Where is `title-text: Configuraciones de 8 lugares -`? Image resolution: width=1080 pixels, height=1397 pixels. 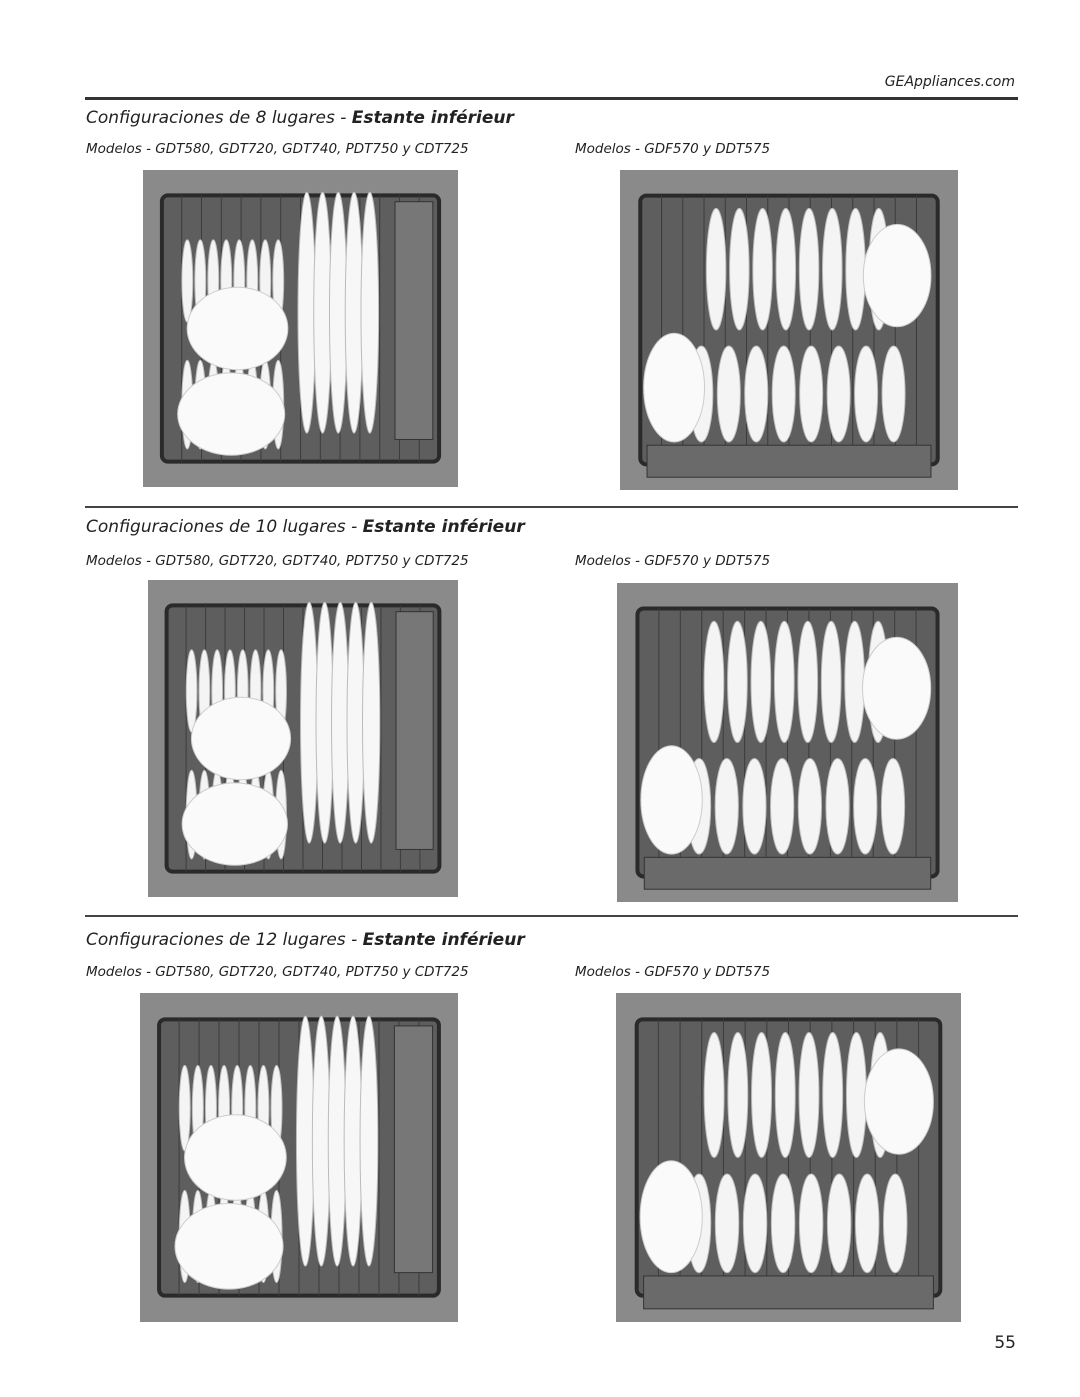 title-text: Configuraciones de 8 lugares - is located at coordinates (219, 118).